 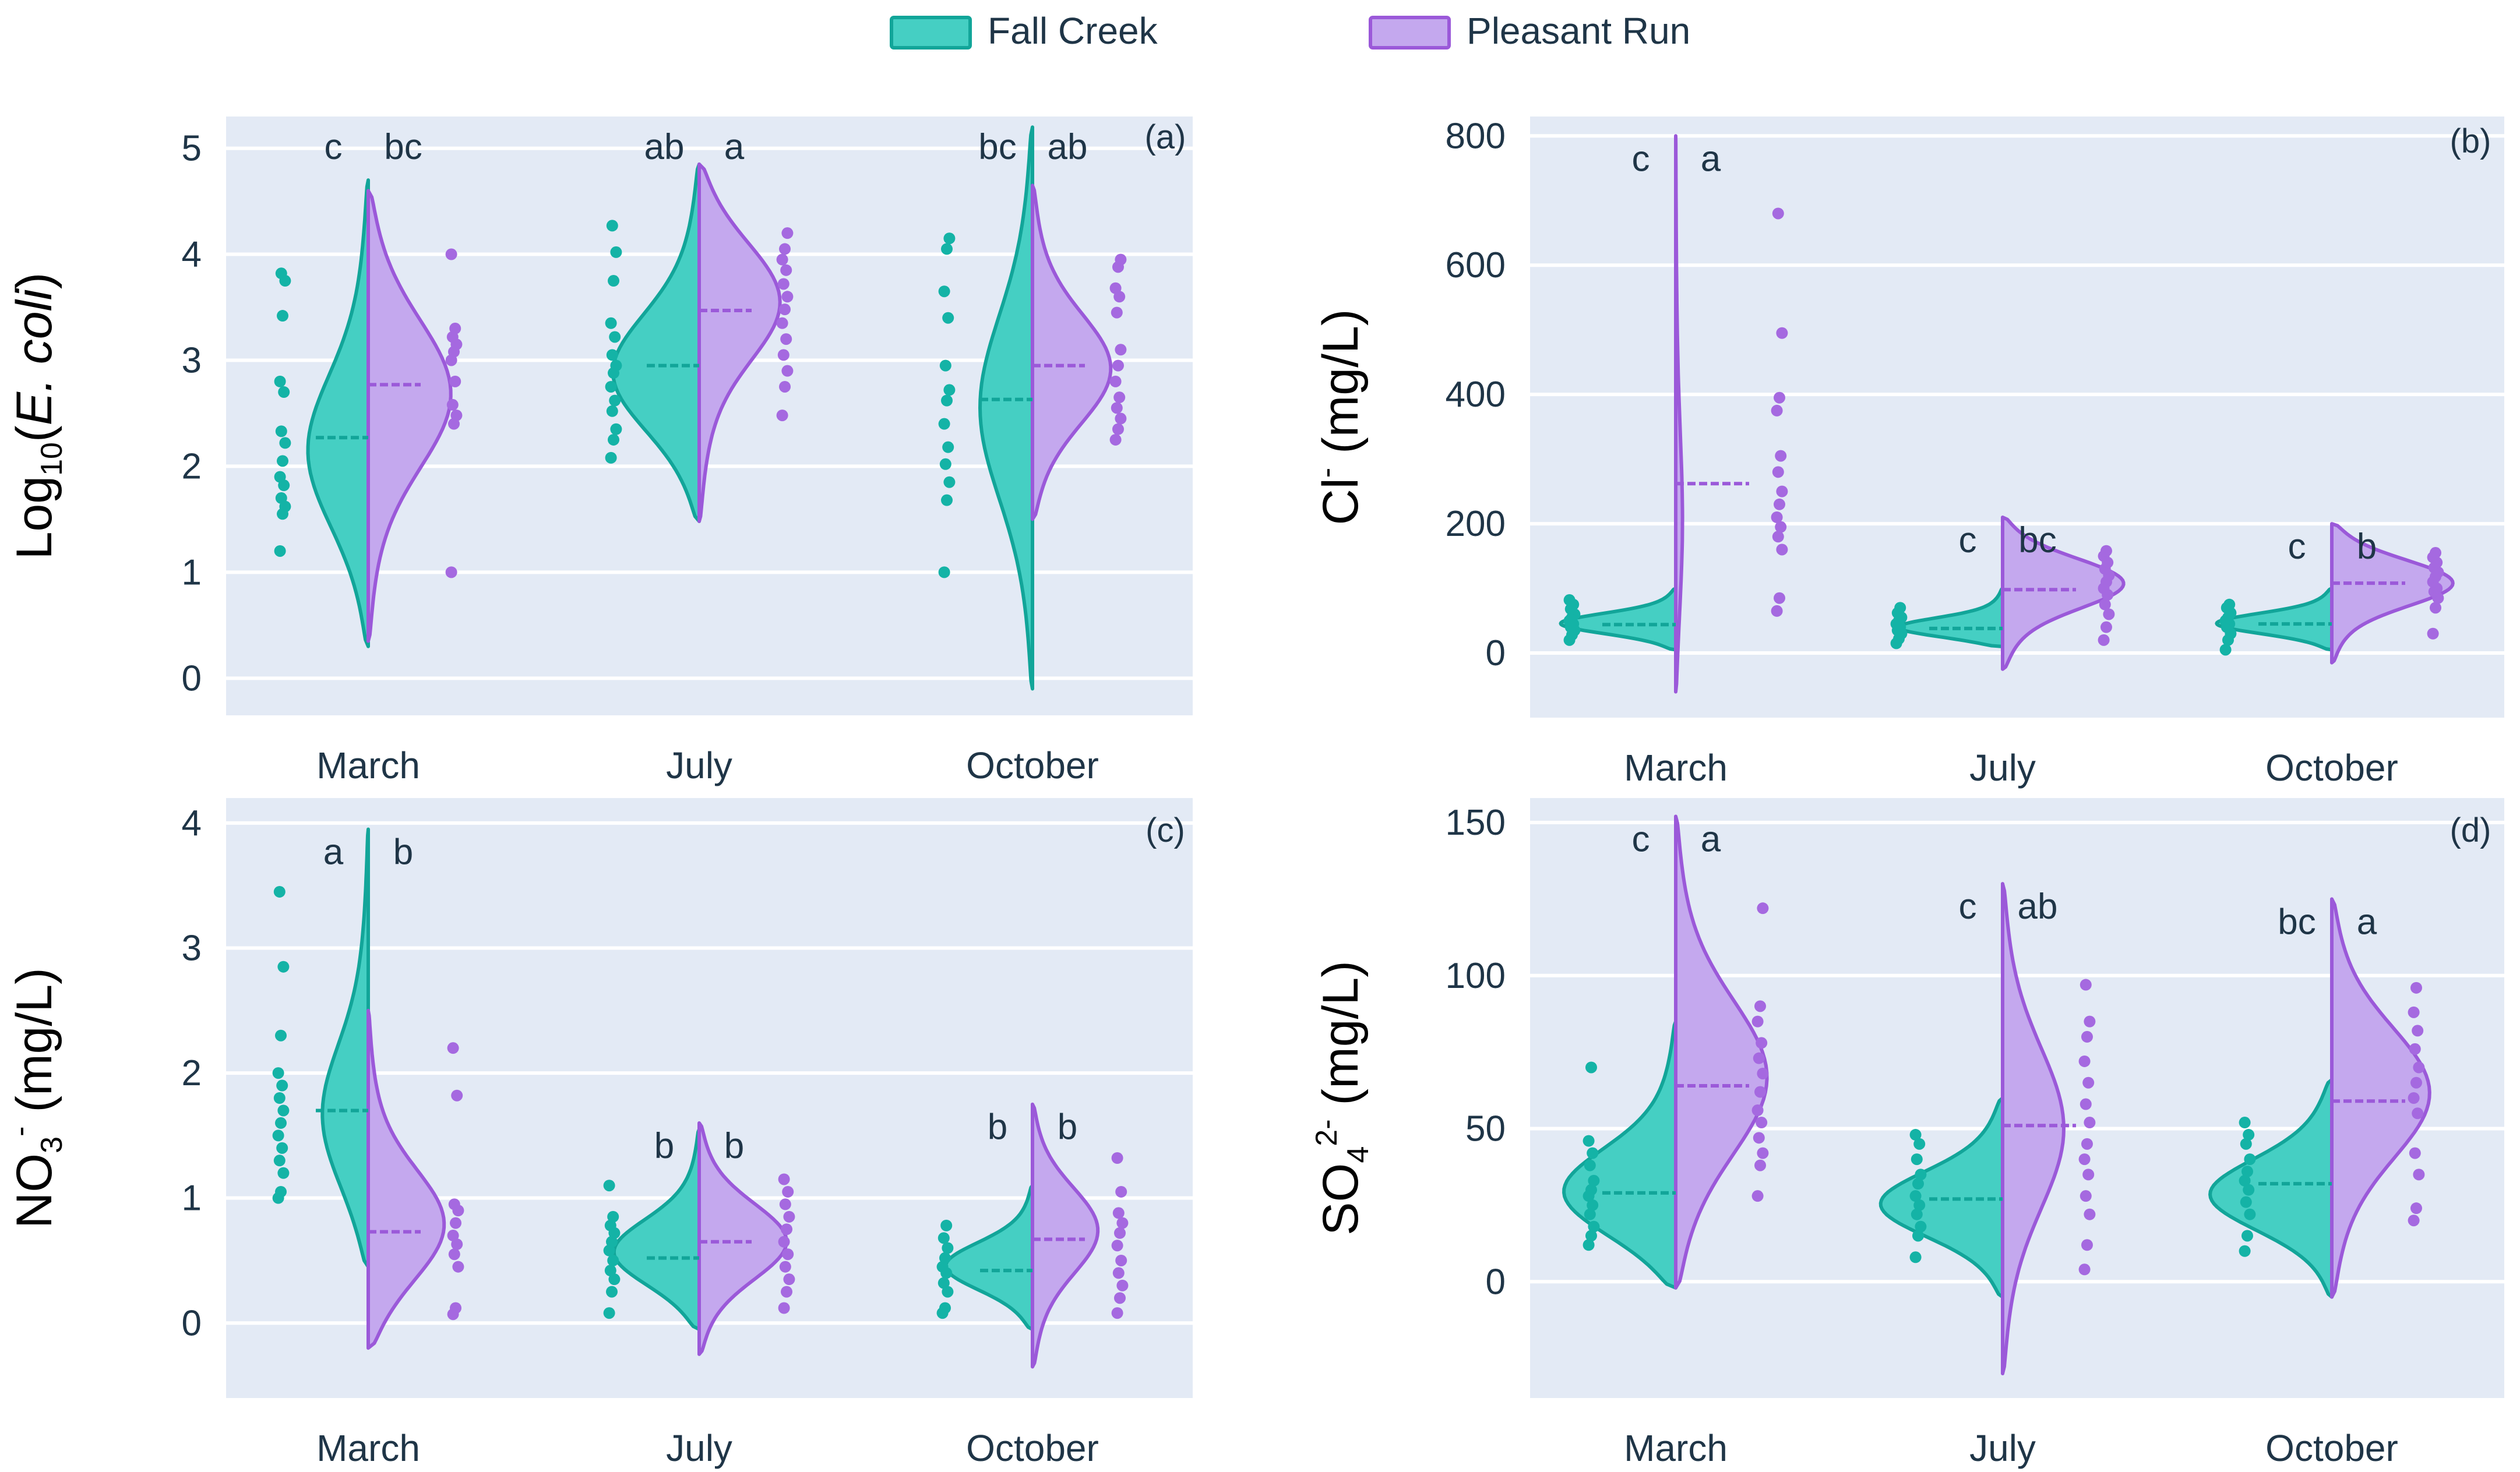 What do you see at coordinates (739, 343) in the screenshot?
I see `violin-pleasant-run` at bounding box center [739, 343].